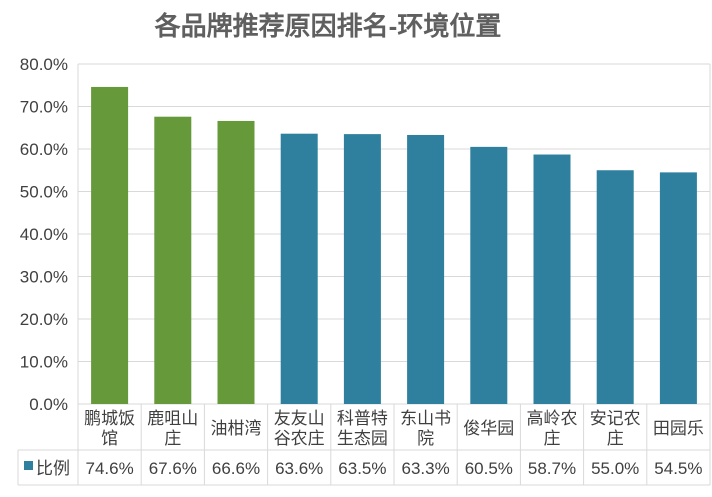 This screenshot has width=712, height=497. I want to click on category-label: 油柑湾, so click(236, 428).